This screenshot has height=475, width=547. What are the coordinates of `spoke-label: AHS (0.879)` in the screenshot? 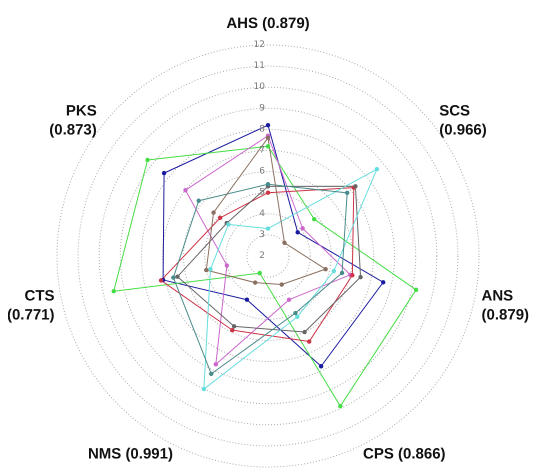 It's located at (268, 23).